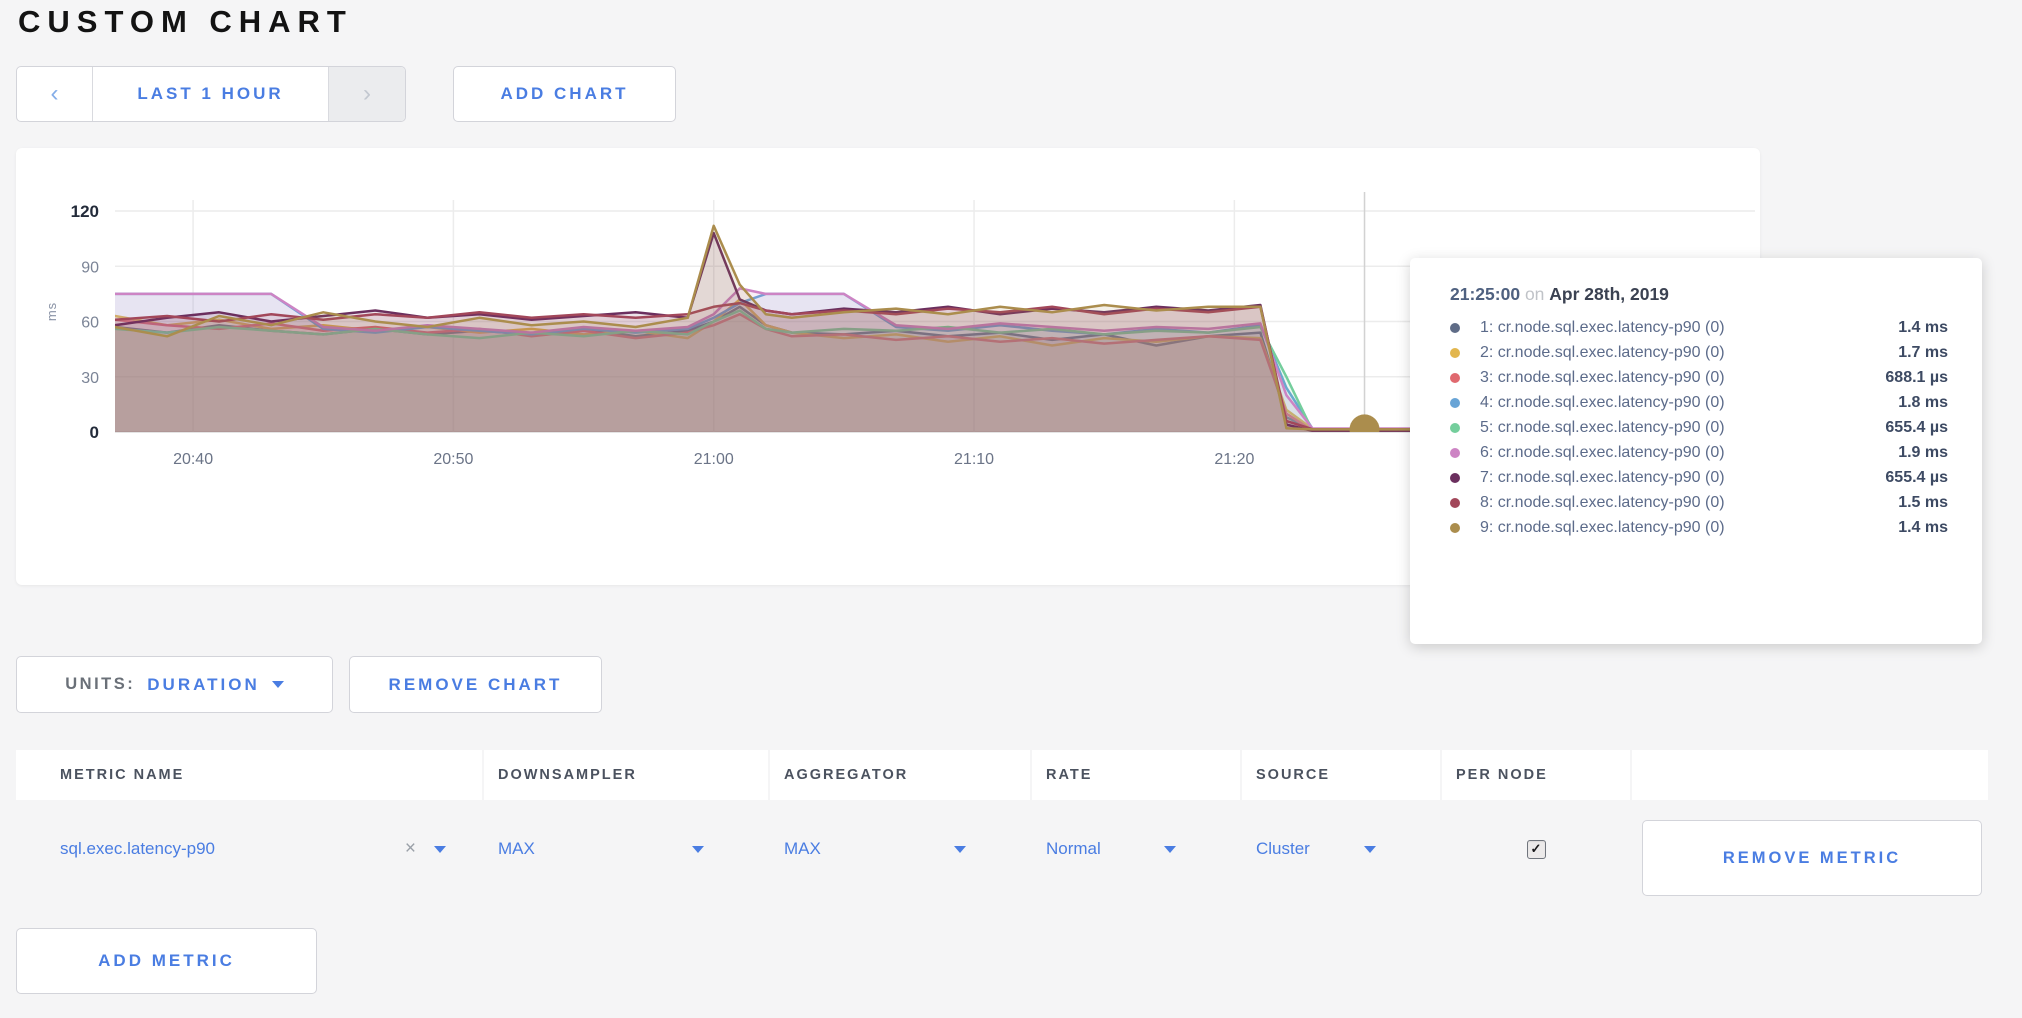 This screenshot has height=1018, width=2022. I want to click on time-range-prev-button: ‹, so click(55, 94).